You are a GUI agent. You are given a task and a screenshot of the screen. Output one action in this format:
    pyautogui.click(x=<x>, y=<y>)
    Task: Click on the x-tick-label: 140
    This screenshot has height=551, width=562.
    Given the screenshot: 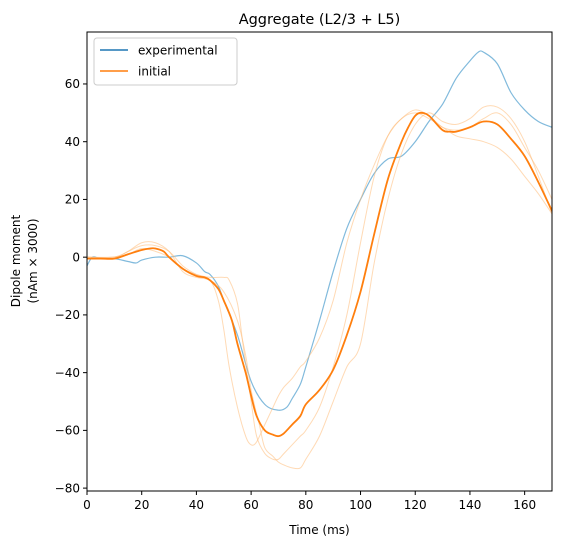 What is the action you would take?
    pyautogui.click(x=469, y=505)
    